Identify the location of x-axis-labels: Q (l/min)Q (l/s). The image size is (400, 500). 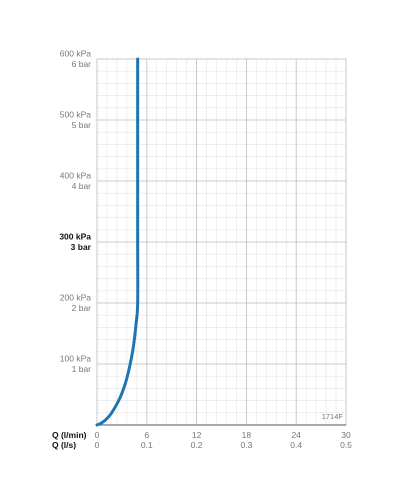
(69, 440).